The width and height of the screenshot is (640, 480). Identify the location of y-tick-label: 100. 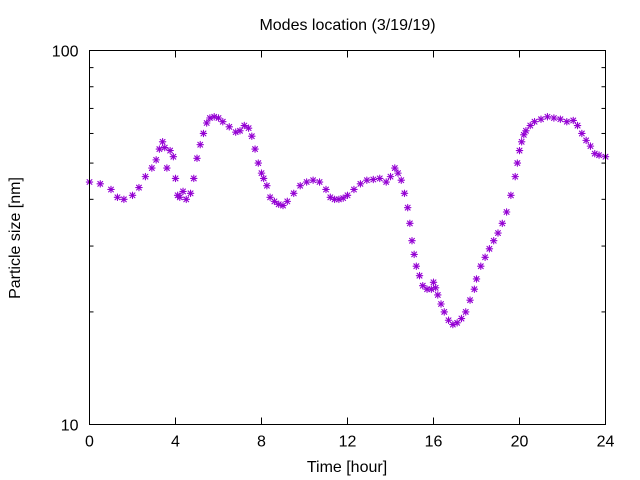
(65, 52).